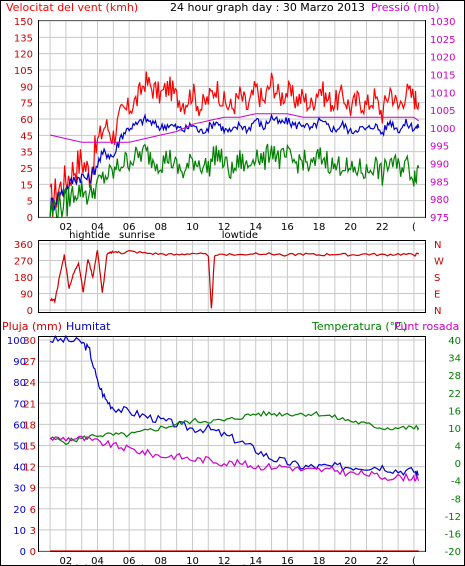 Image resolution: width=465 pixels, height=566 pixels. Describe the element at coordinates (442, 58) in the screenshot. I see `pressure-y-tick: 1020` at that location.